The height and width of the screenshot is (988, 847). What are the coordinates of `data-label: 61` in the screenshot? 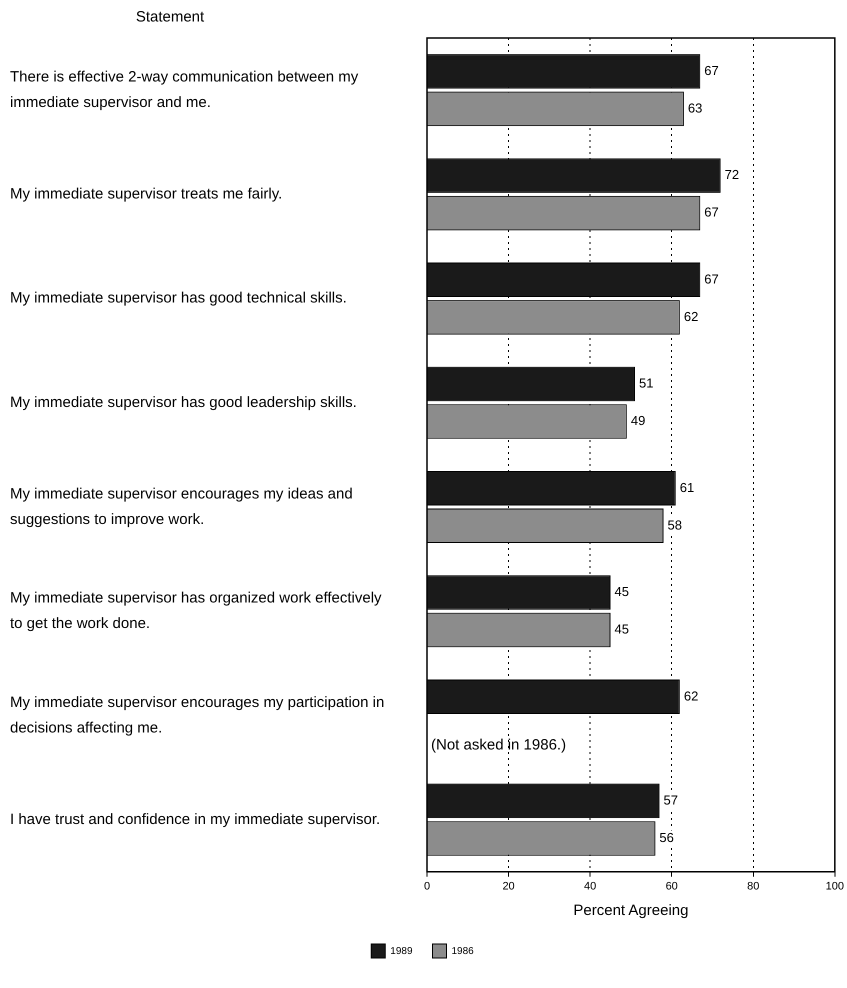 It's located at (687, 487).